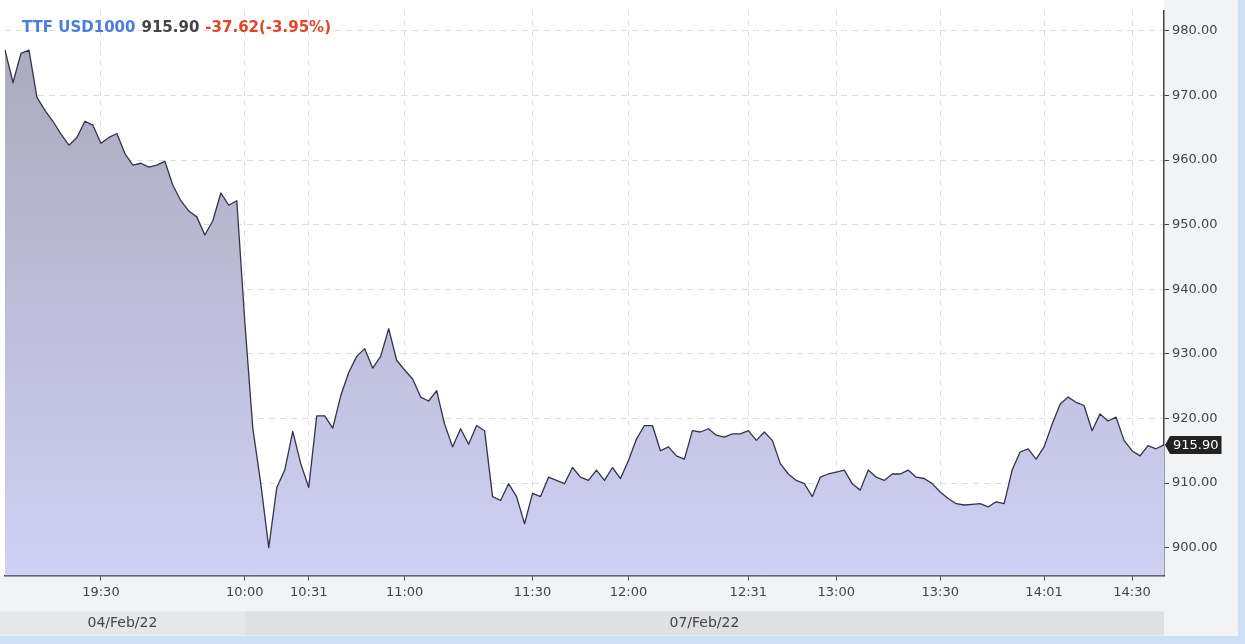  I want to click on y-tick-label: 940.00, so click(1195, 288).